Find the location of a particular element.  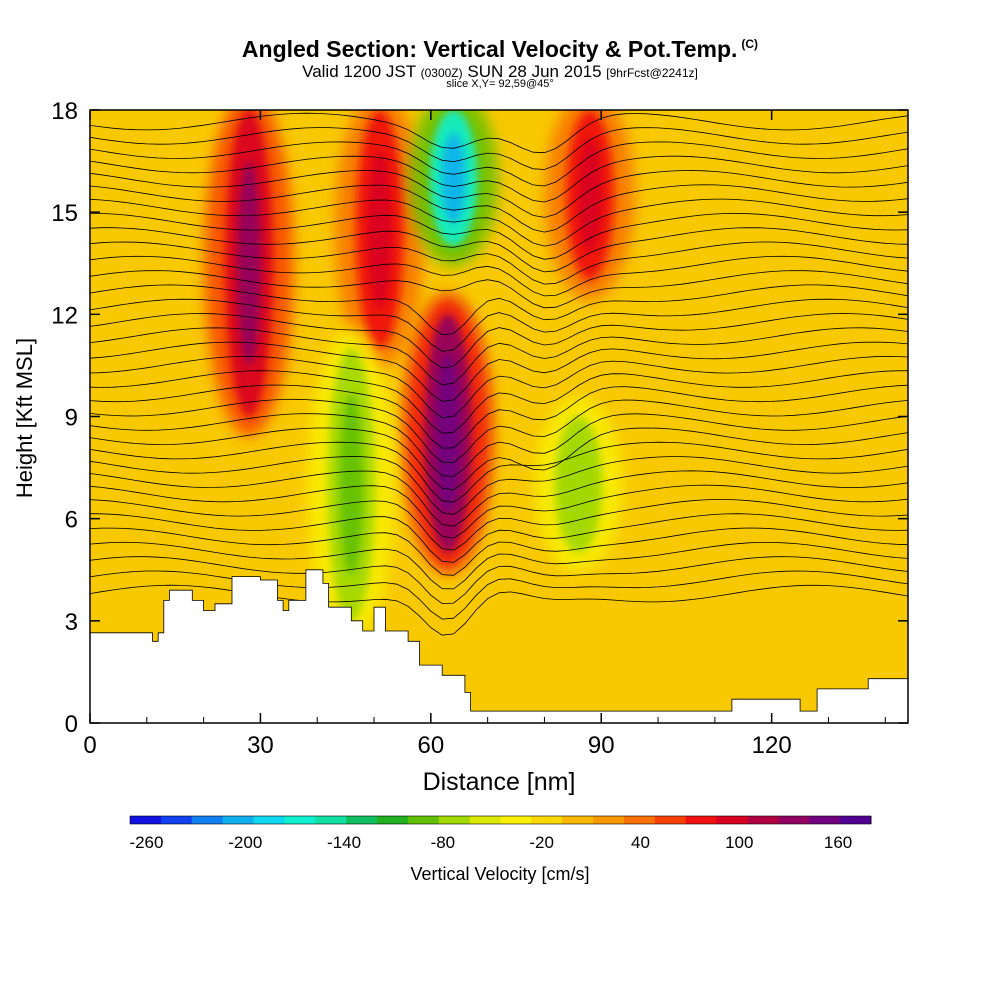

terrain is located at coordinates (499, 646).